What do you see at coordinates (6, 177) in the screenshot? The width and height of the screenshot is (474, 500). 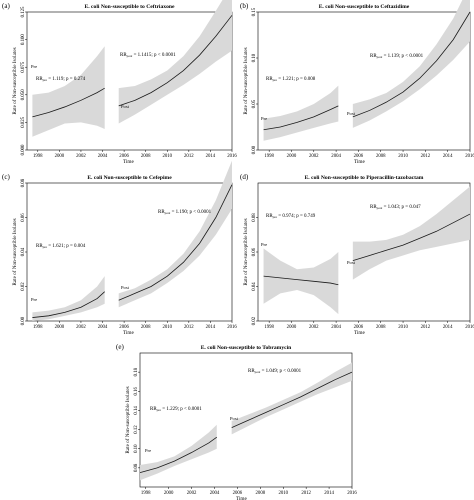 I see `panel-label: (c)` at bounding box center [6, 177].